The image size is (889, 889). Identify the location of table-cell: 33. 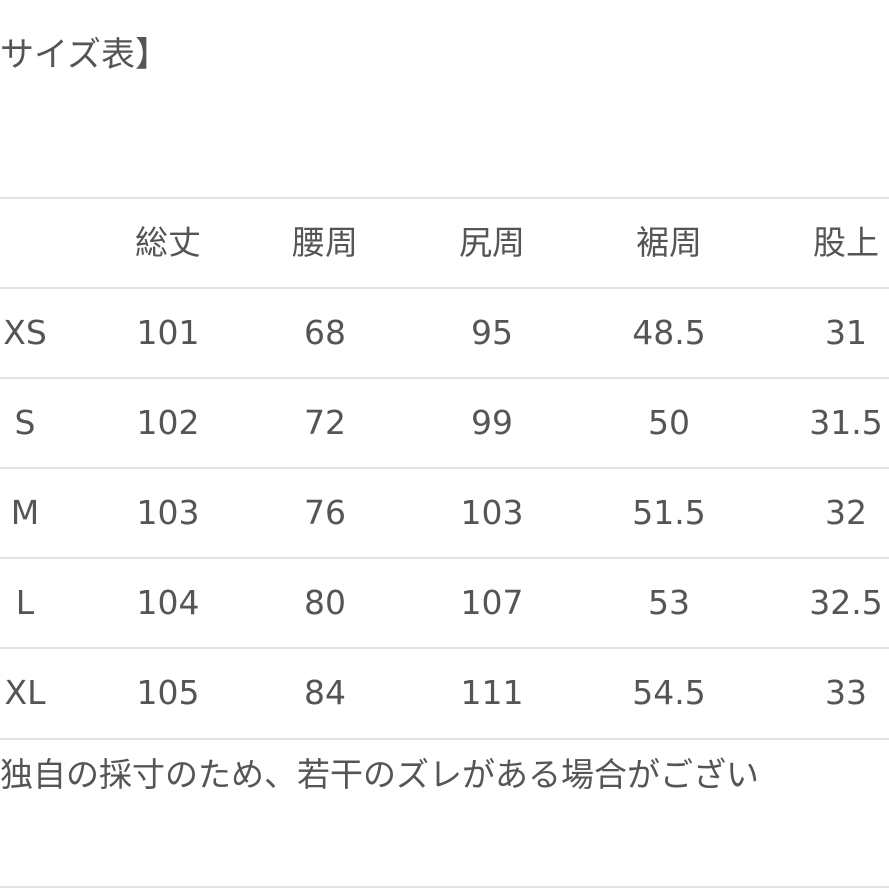
(846, 692).